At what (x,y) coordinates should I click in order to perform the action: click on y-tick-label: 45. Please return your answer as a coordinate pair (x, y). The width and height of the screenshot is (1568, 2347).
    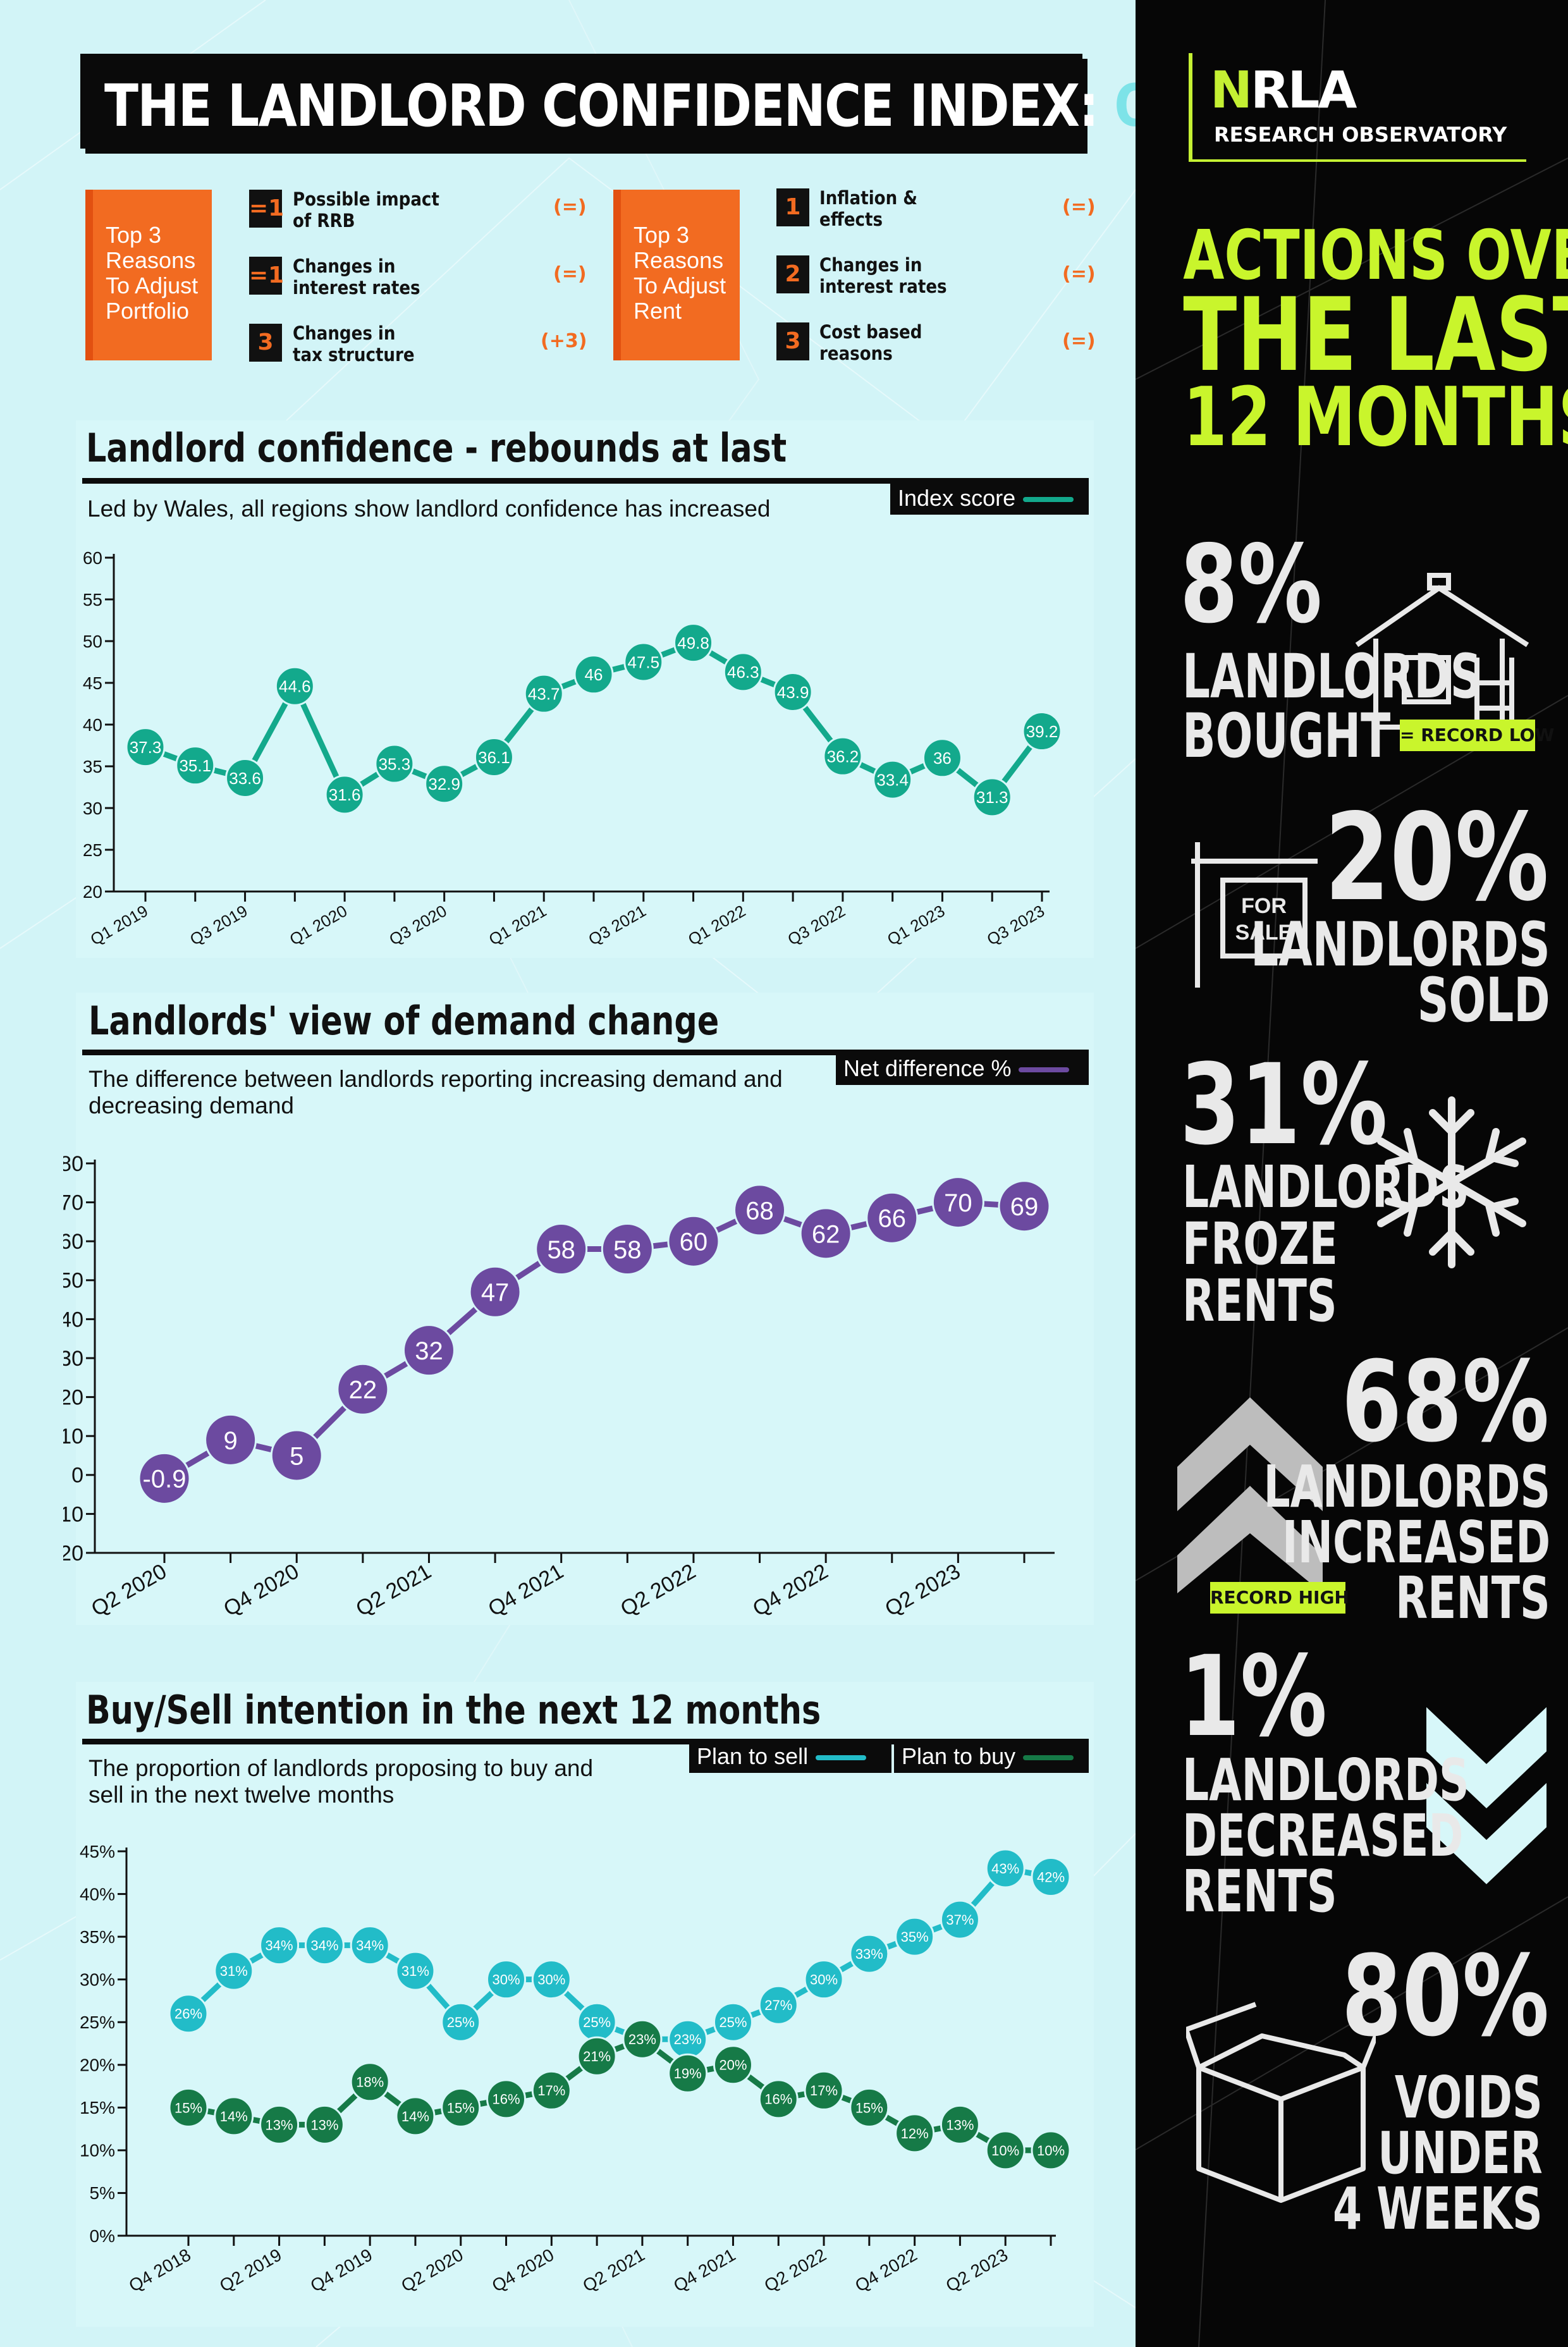
    Looking at the image, I should click on (92, 683).